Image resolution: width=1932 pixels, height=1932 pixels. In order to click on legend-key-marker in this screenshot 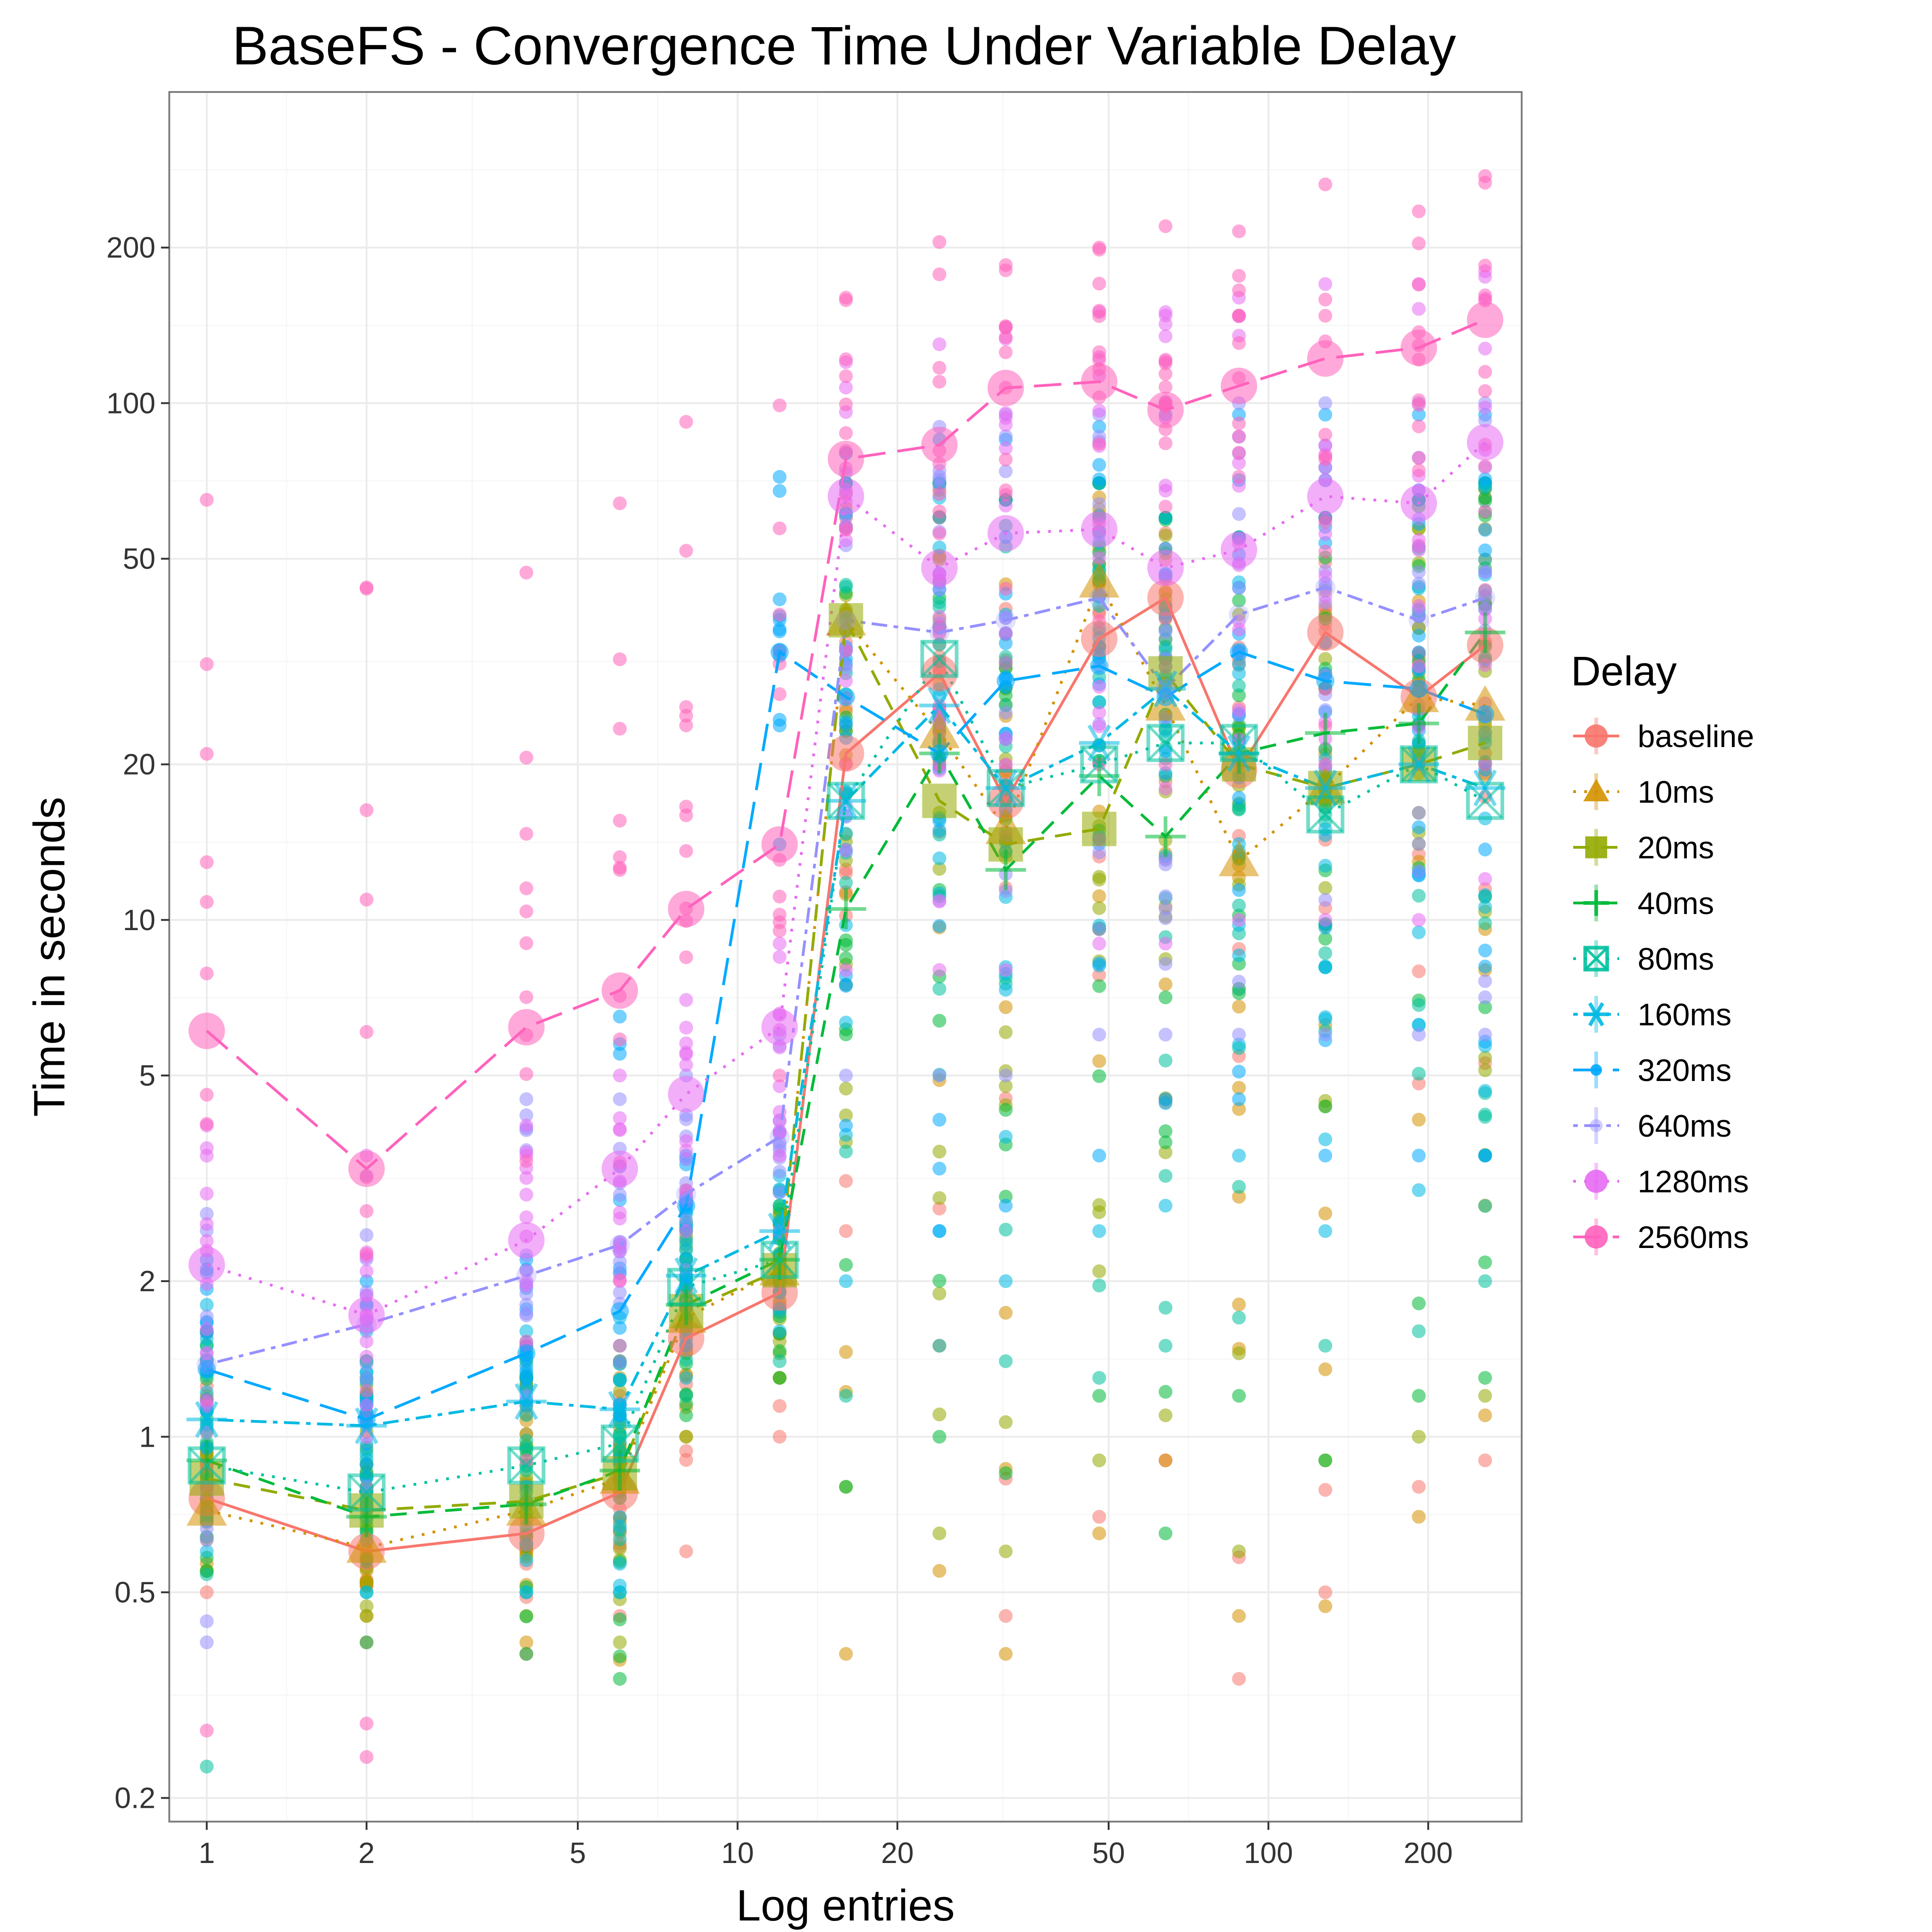, I will do `click(1596, 847)`.